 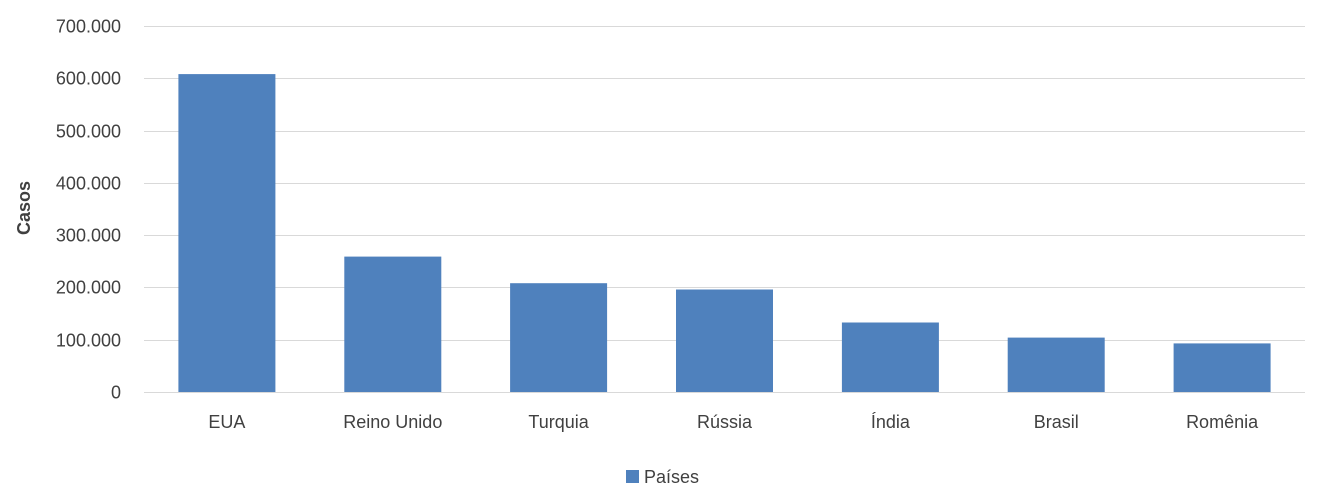 I want to click on y-tick-label: 500.000, so click(x=88, y=132).